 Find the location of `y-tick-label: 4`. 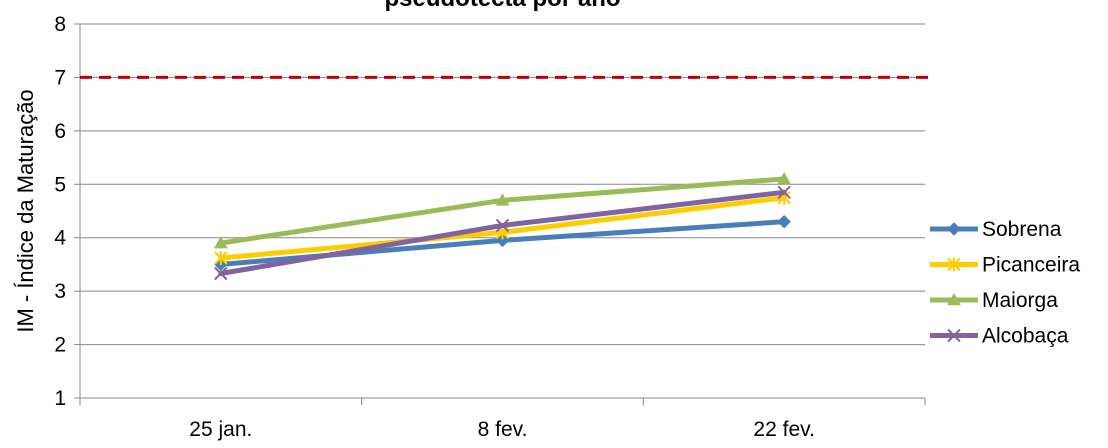

y-tick-label: 4 is located at coordinates (60, 238).